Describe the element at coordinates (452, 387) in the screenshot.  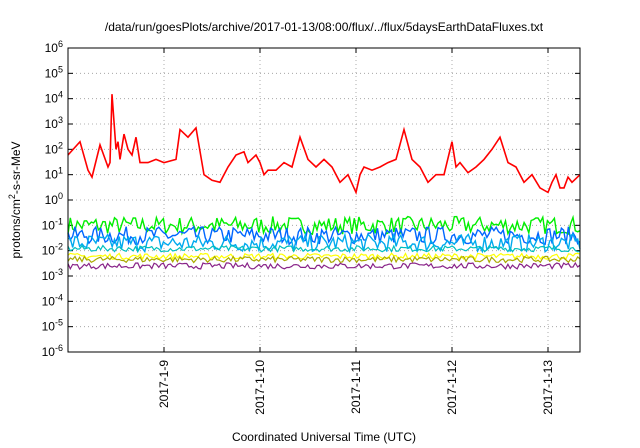
I see `x-tick-label: 2017-1-12` at that location.